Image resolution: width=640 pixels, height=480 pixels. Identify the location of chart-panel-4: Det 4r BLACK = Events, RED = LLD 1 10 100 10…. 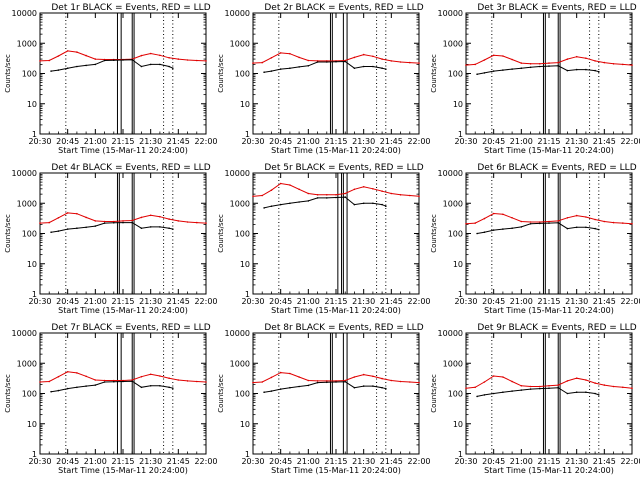
(111, 239).